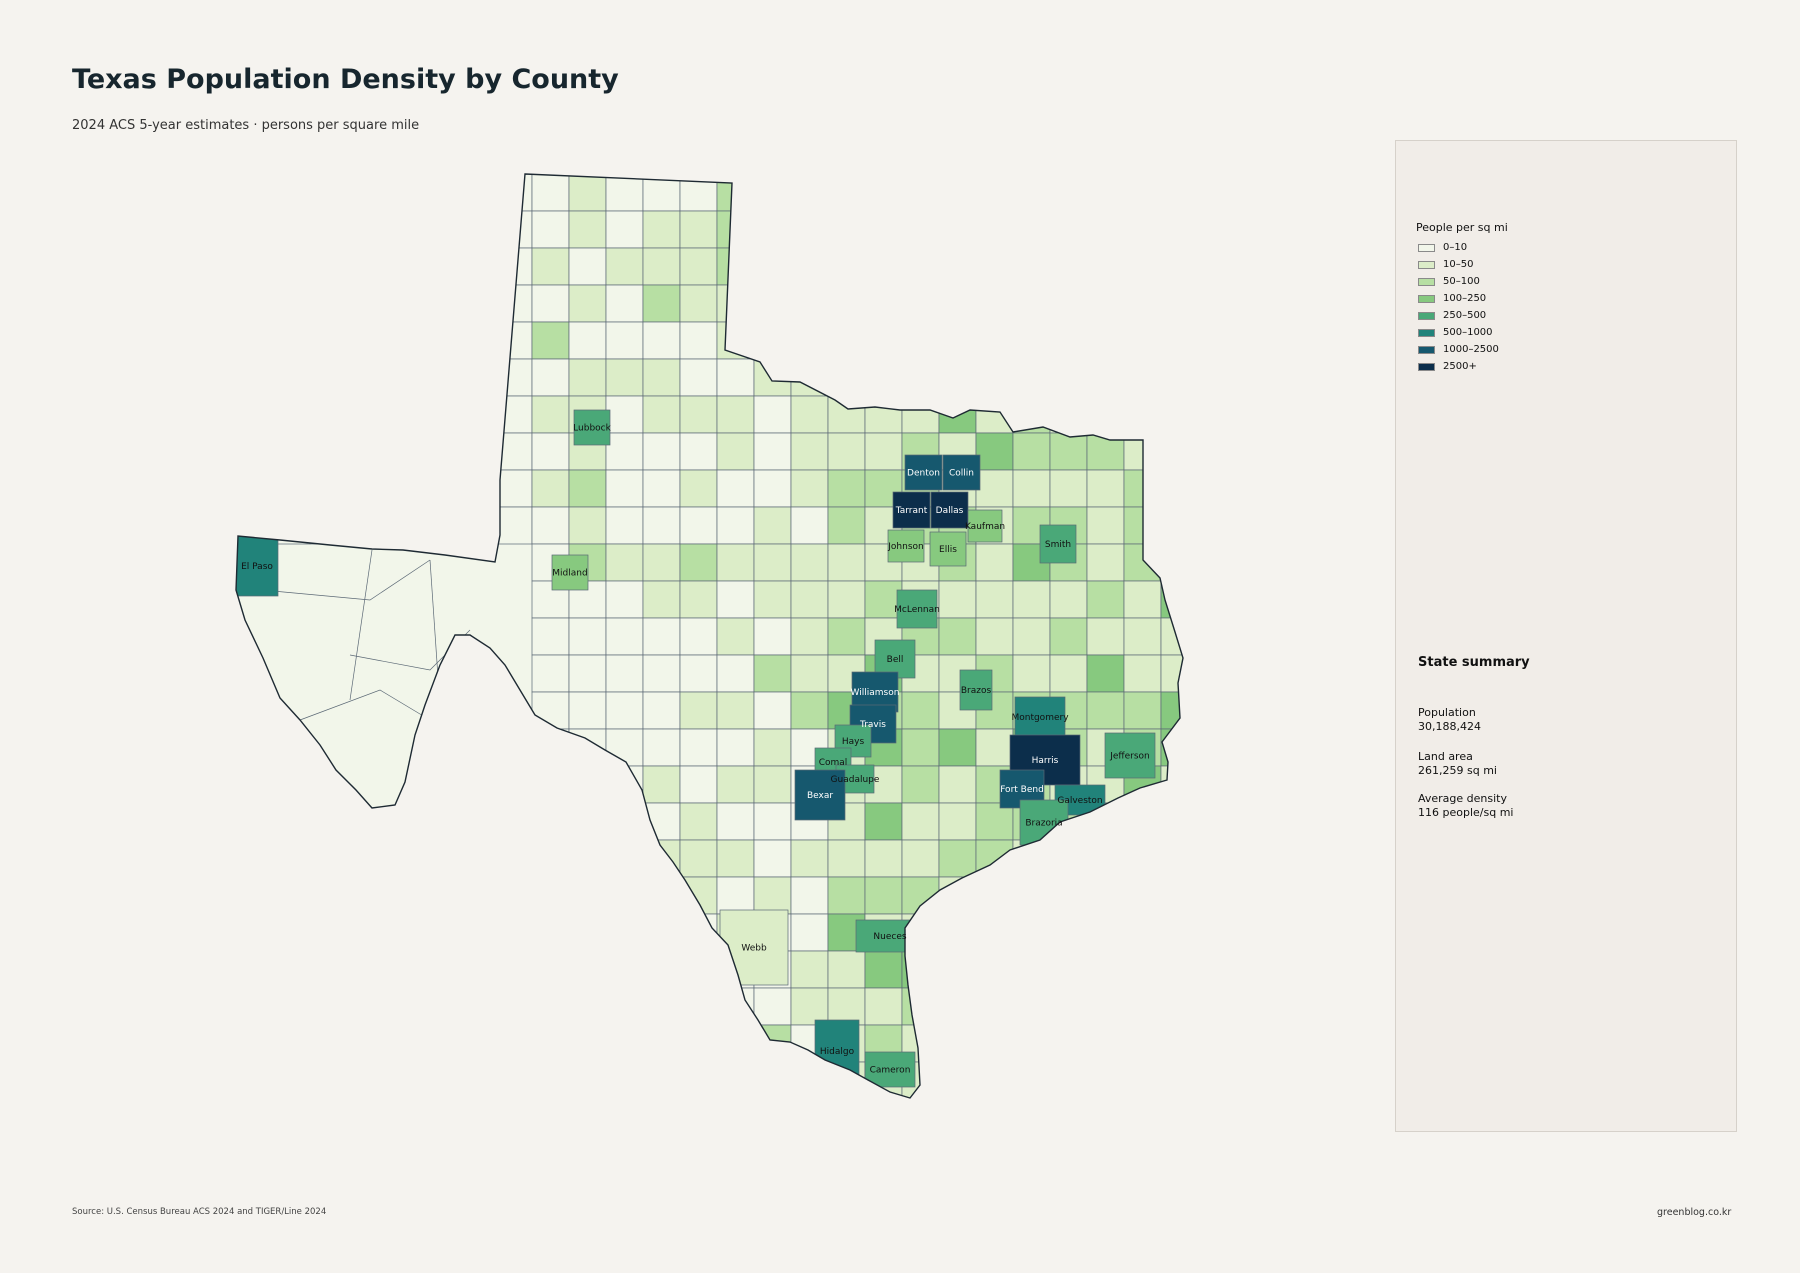 This screenshot has width=1800, height=1273. Describe the element at coordinates (1457, 770) in the screenshot. I see `land-area-value: 261,259 sq mi` at that location.